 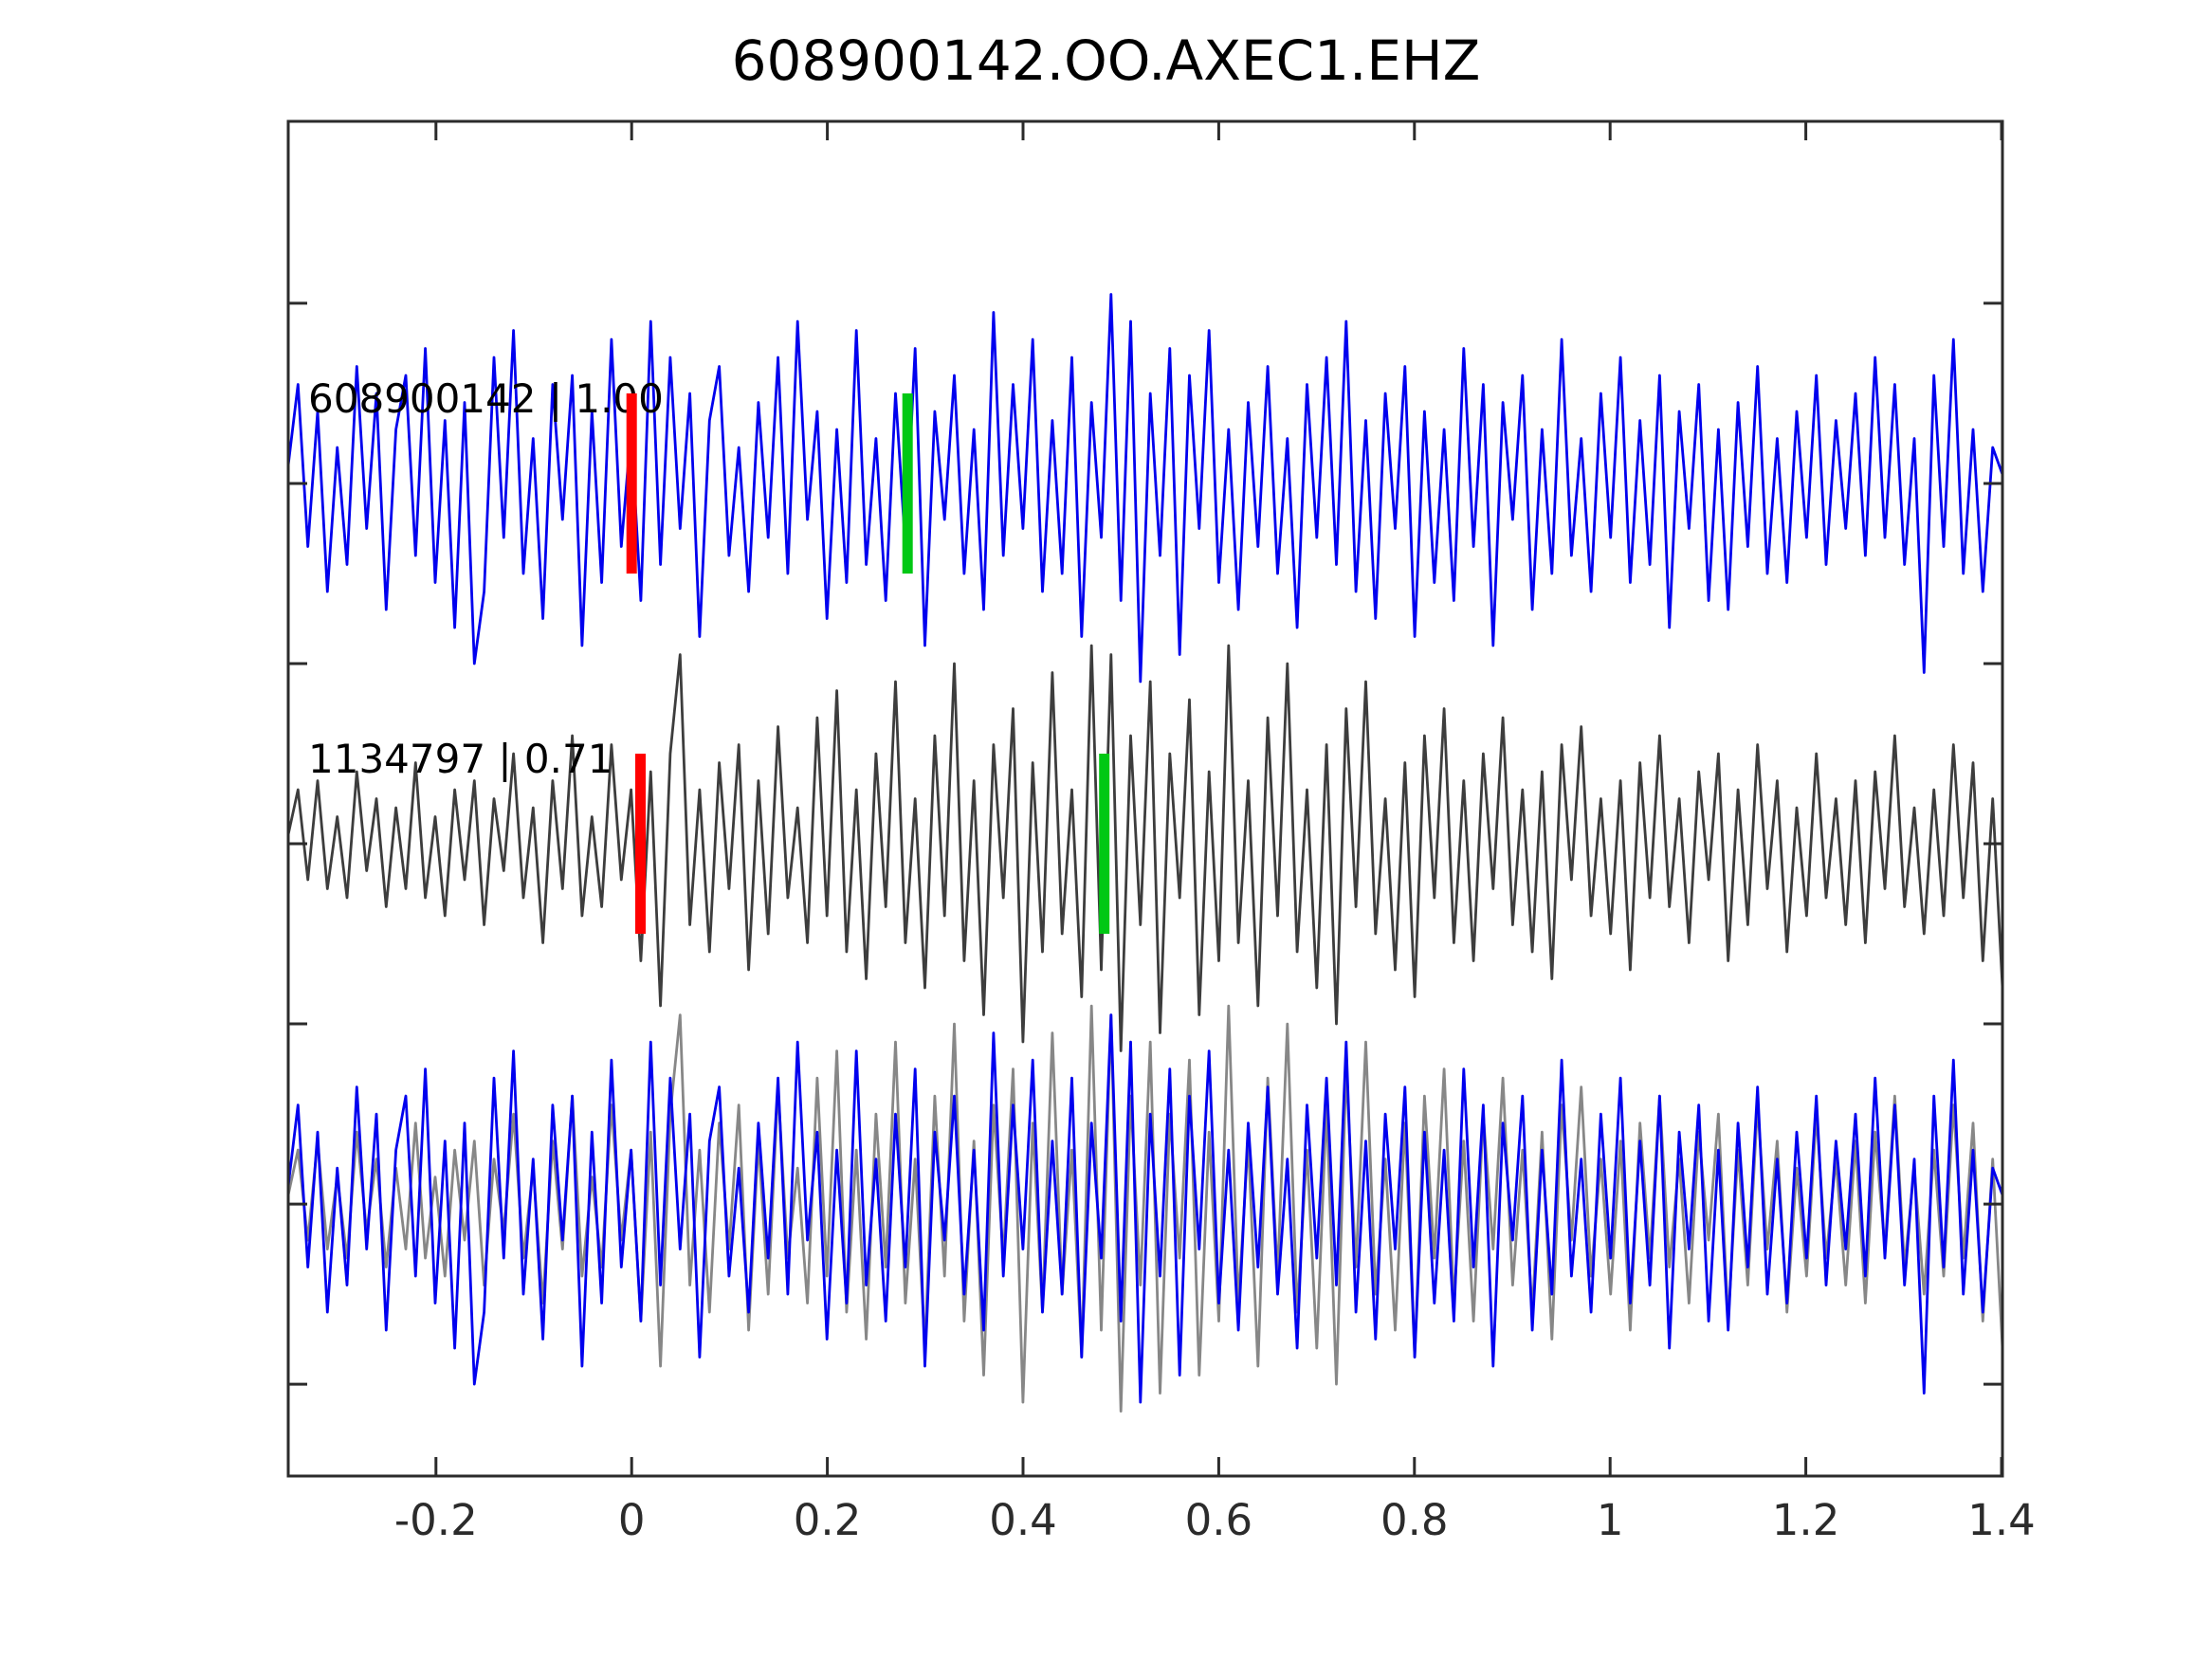 What do you see at coordinates (486, 398) in the screenshot?
I see `template-trace-label: 608900142 | 1.00` at bounding box center [486, 398].